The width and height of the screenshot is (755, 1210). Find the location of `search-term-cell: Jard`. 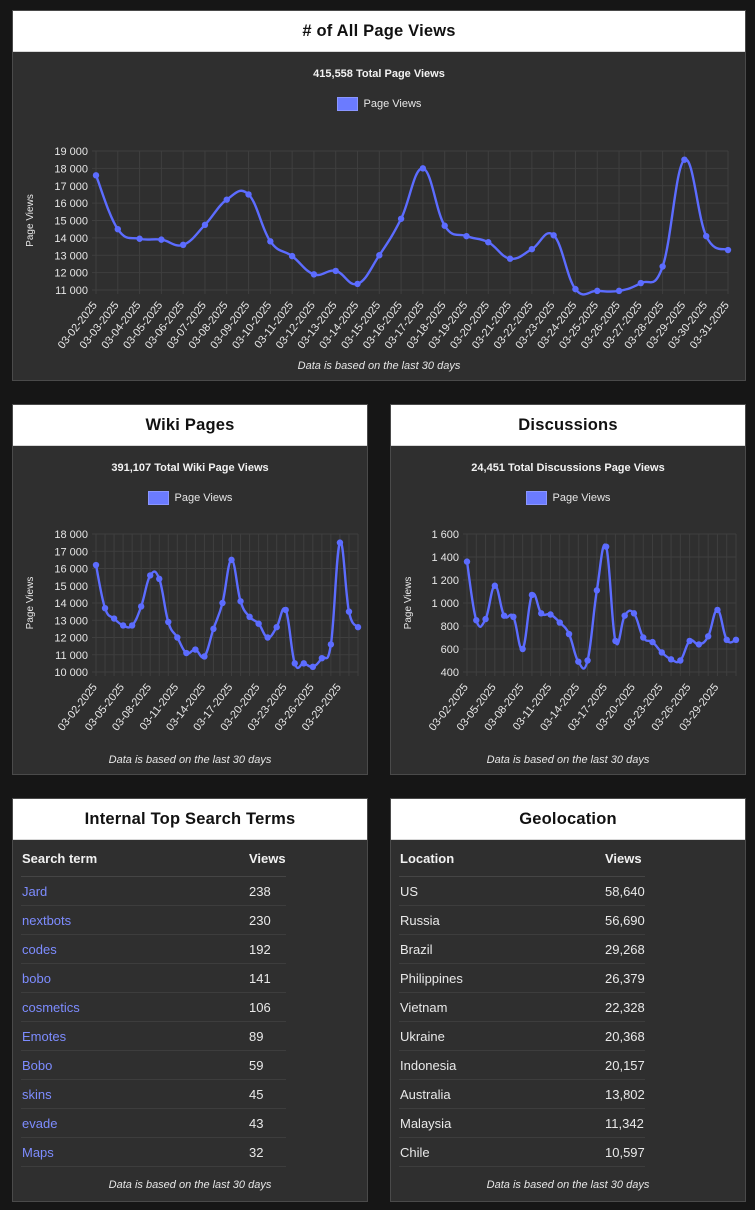

search-term-cell: Jard is located at coordinates (134, 891).